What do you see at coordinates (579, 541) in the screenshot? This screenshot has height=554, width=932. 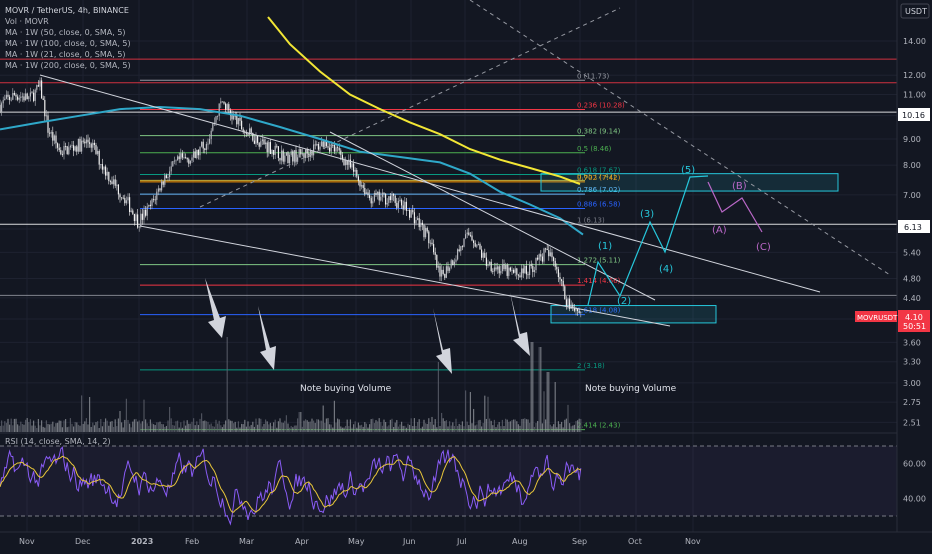 I see `time-tick-label: Sep` at bounding box center [579, 541].